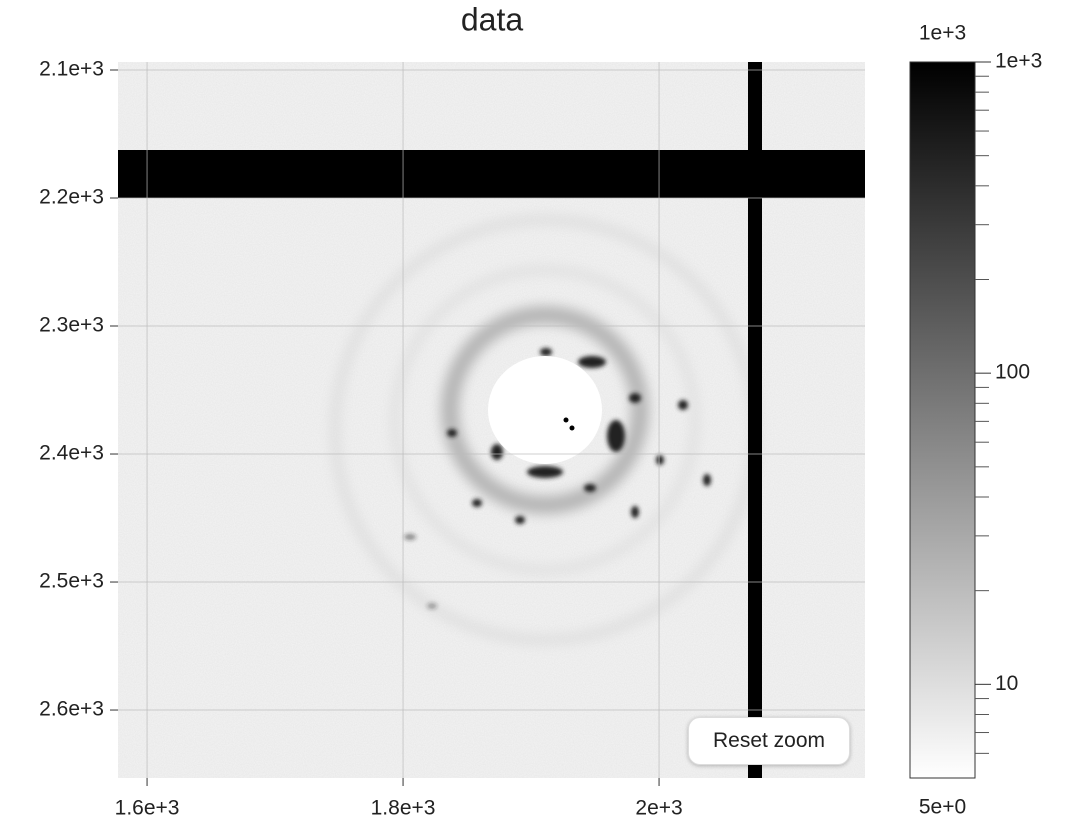  What do you see at coordinates (71, 197) in the screenshot?
I see `y-tick-label: 2.2e+3` at bounding box center [71, 197].